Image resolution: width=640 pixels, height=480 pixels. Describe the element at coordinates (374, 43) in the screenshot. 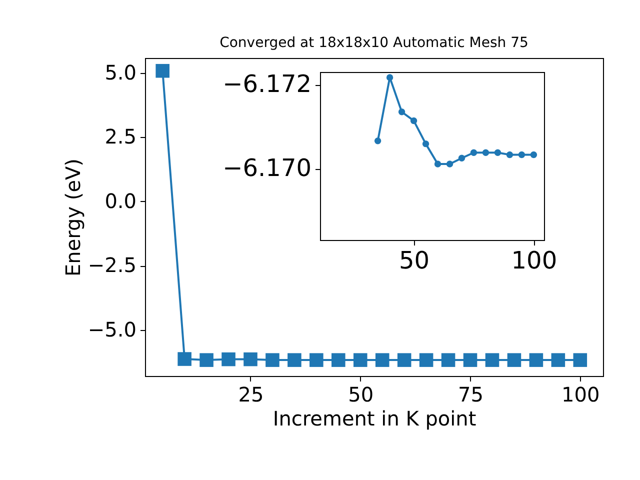

I see `chart-title: Converged at 18x18x10 Automatic Mesh 75` at that location.